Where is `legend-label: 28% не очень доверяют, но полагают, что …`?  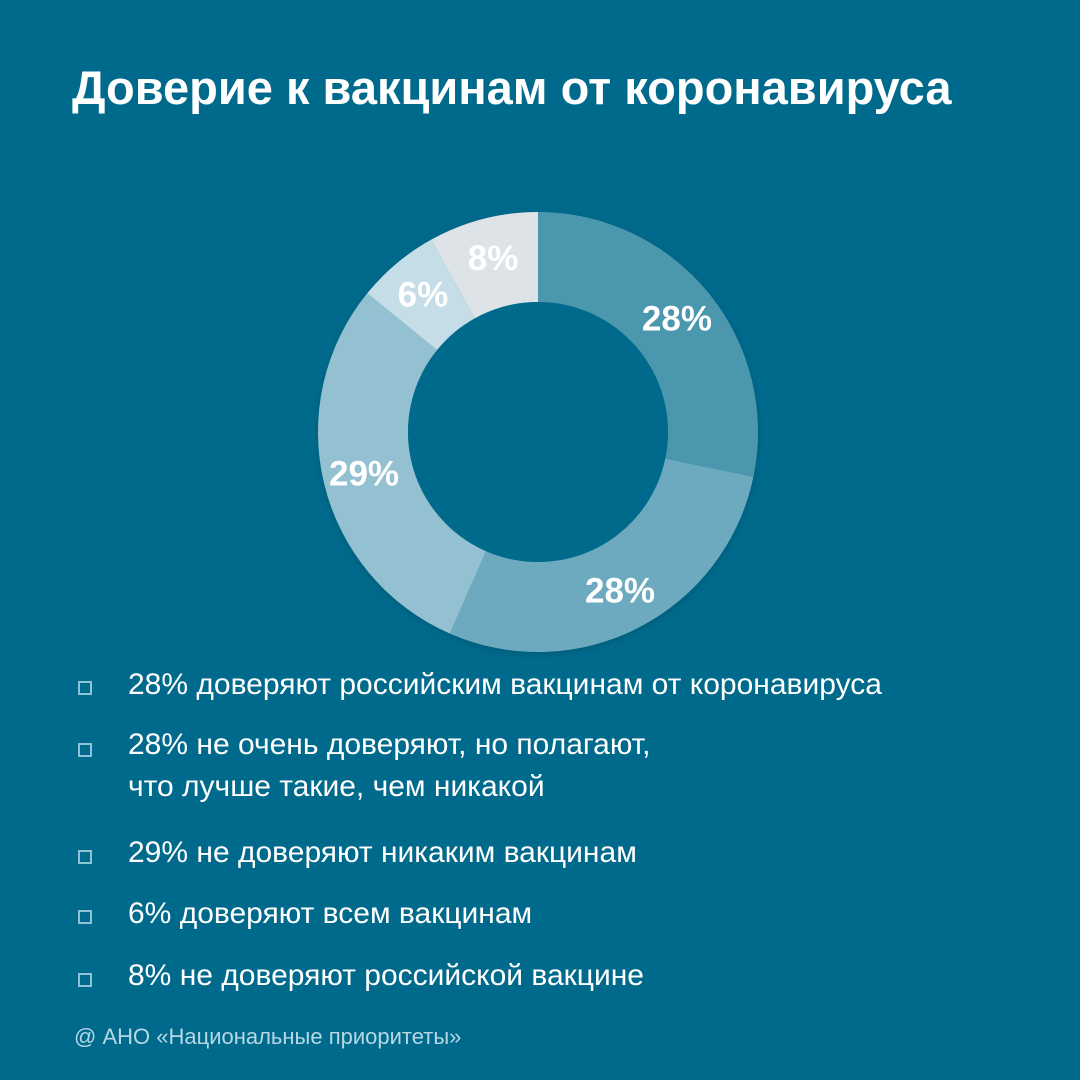
legend-label: 28% не очень доверяют, но полагают, что … is located at coordinates (389, 765).